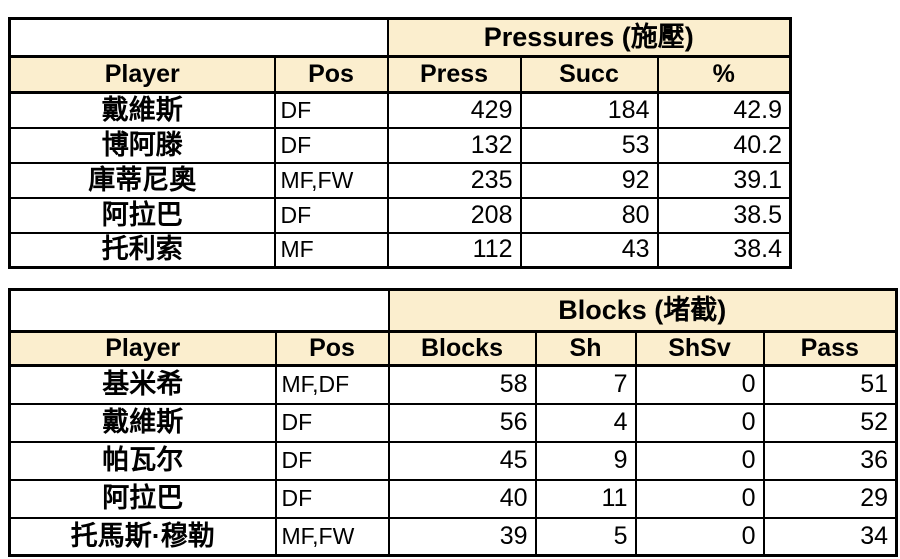 This screenshot has width=900, height=559. What do you see at coordinates (830, 348) in the screenshot?
I see `column-header-pass: Pass` at bounding box center [830, 348].